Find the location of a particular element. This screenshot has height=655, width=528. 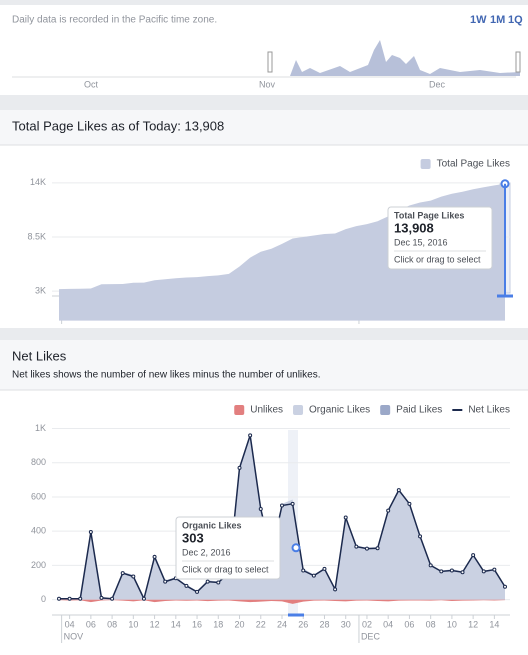

y-tick-label: 3K is located at coordinates (40, 290).